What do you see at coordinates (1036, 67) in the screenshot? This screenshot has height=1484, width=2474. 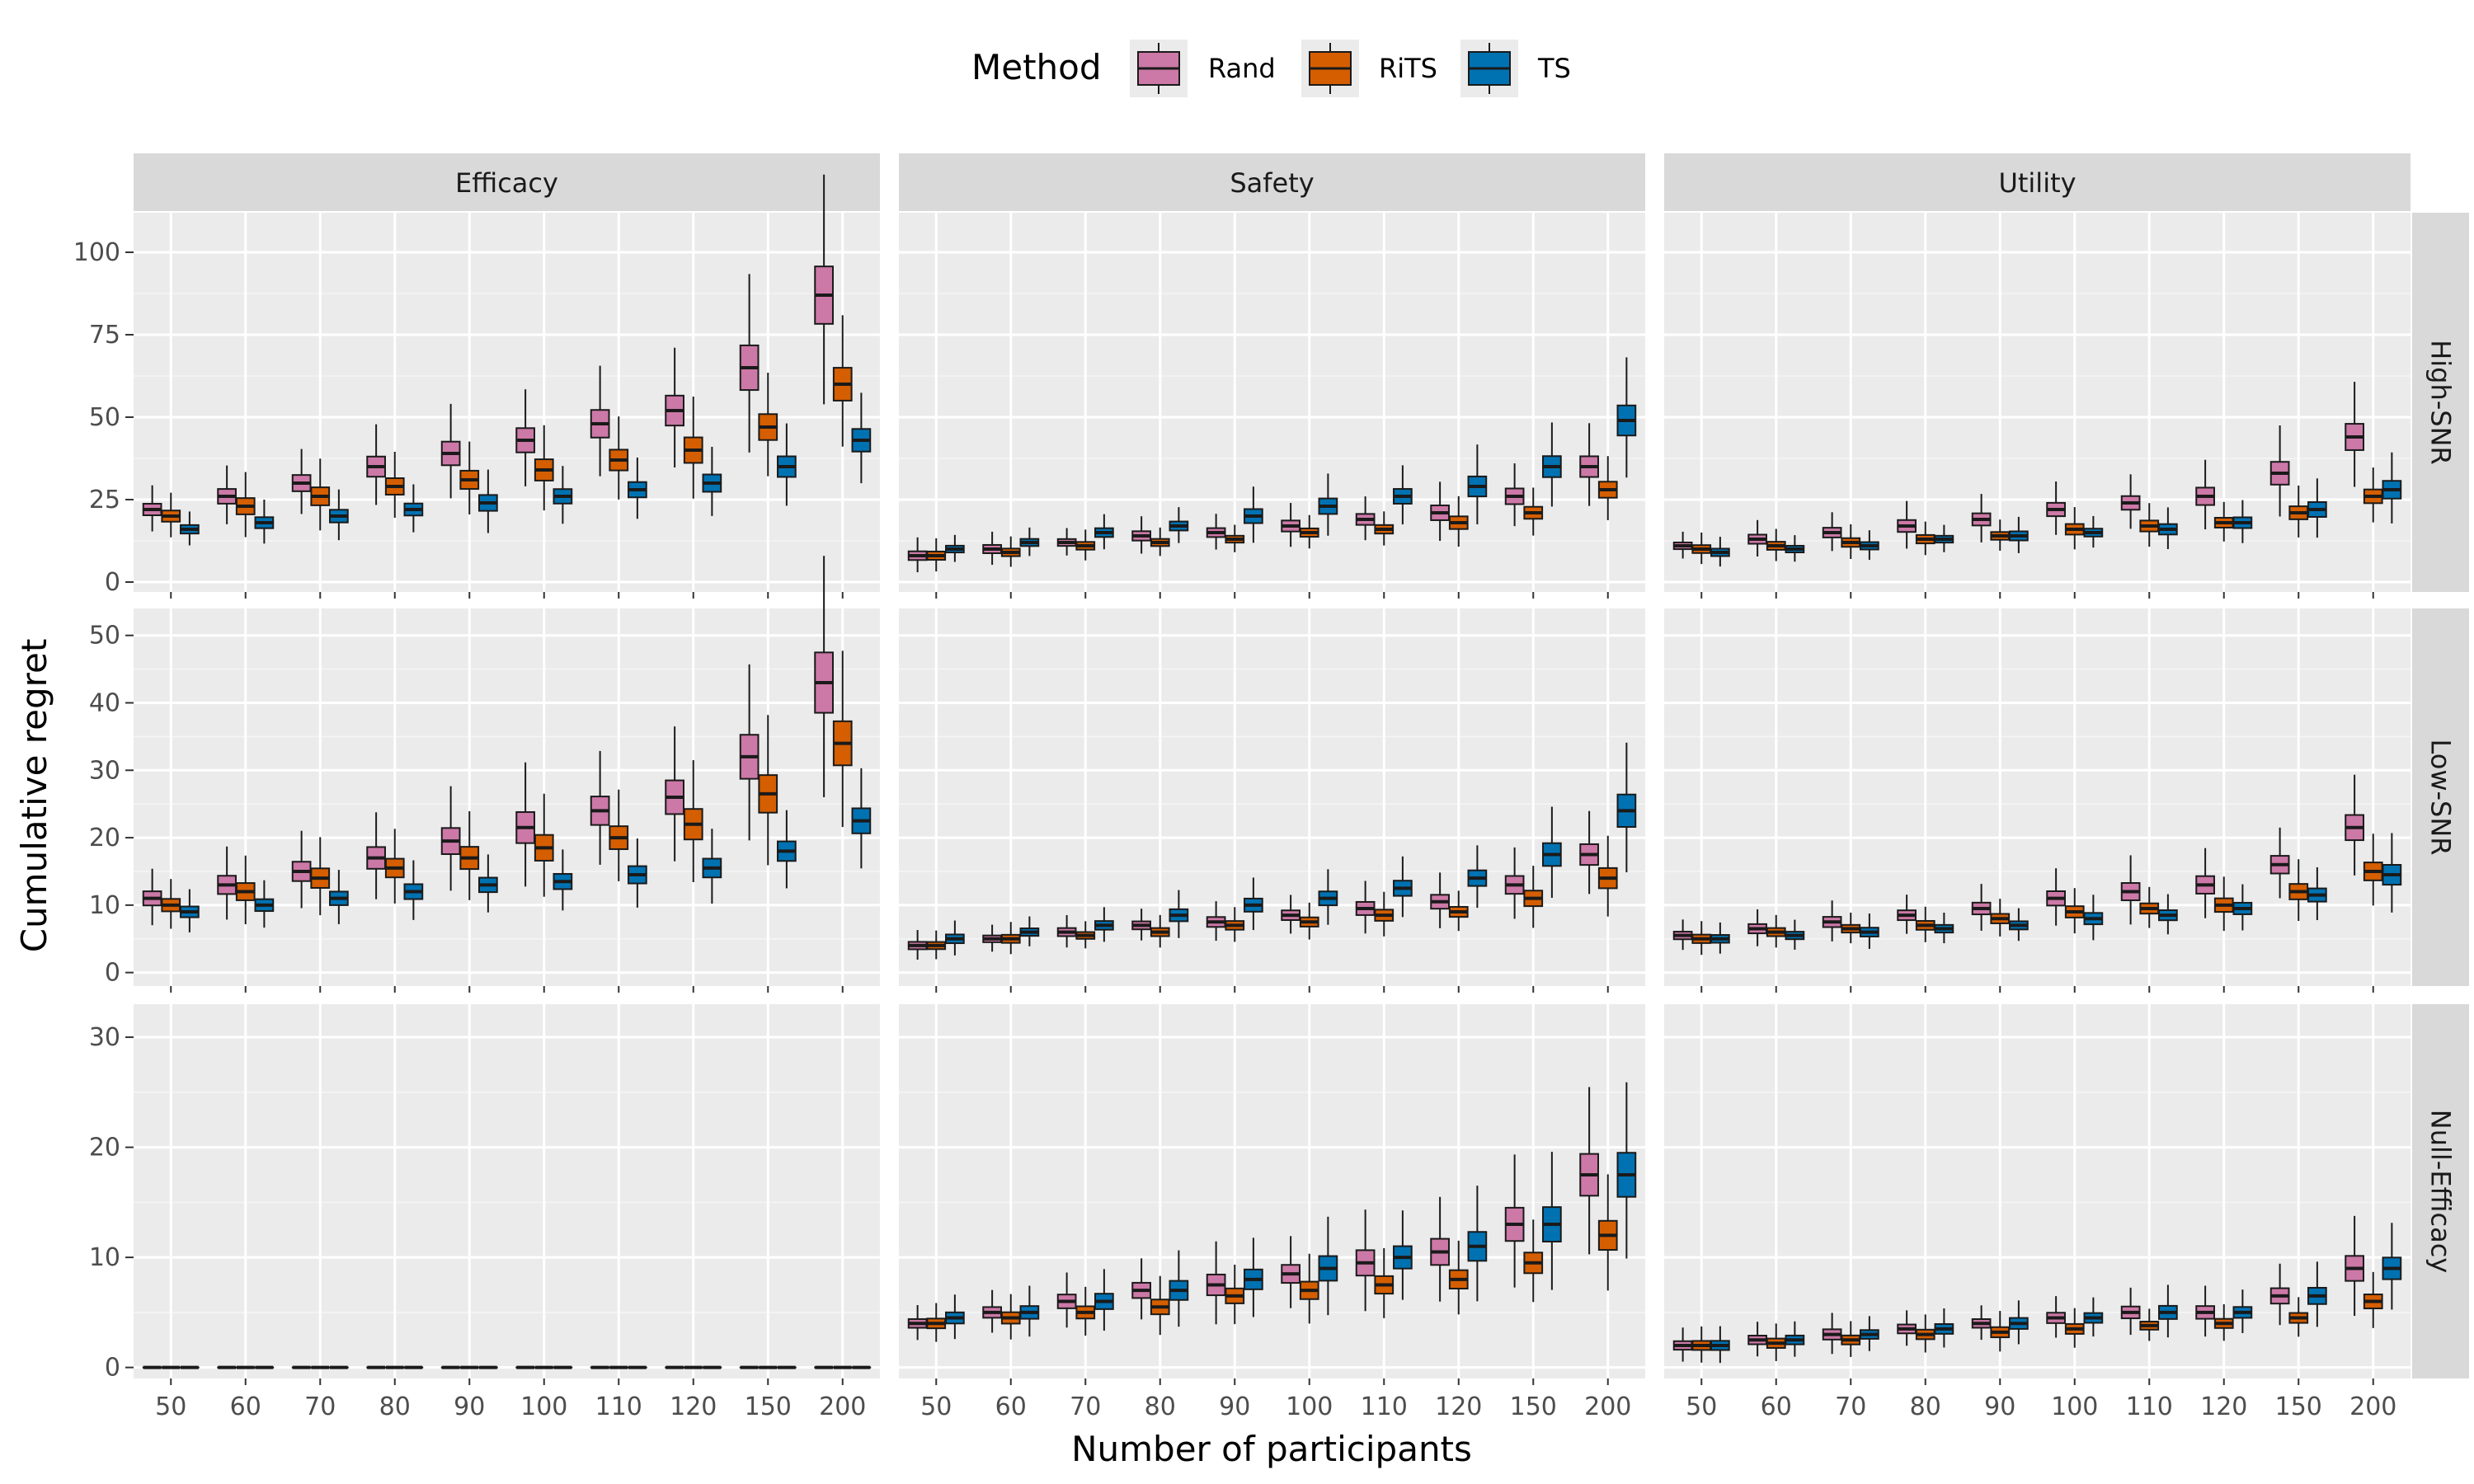 I see `legend-title: Method` at bounding box center [1036, 67].